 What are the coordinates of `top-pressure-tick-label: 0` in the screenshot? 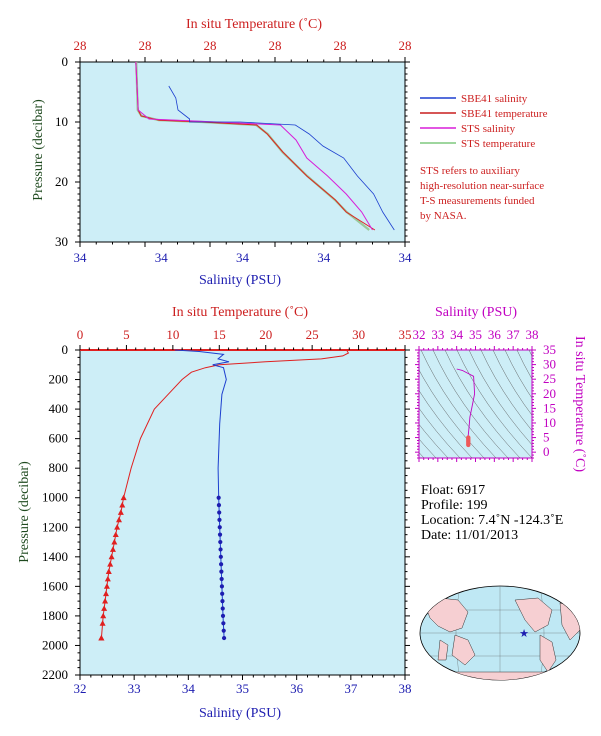 It's located at (65, 61).